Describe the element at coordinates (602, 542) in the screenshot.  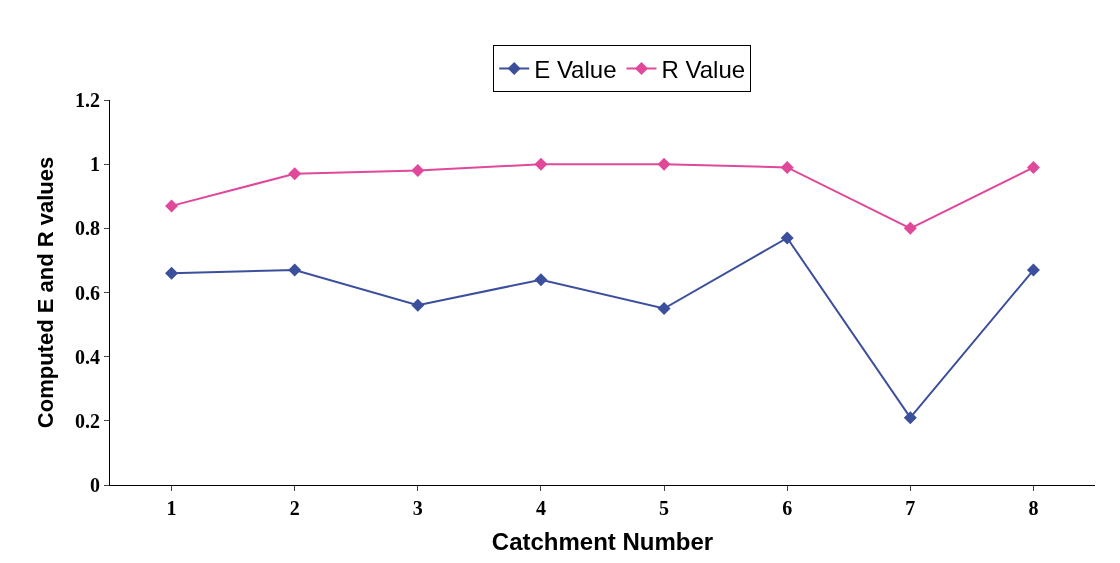
I see `x-axis-title: Catchment Number` at that location.